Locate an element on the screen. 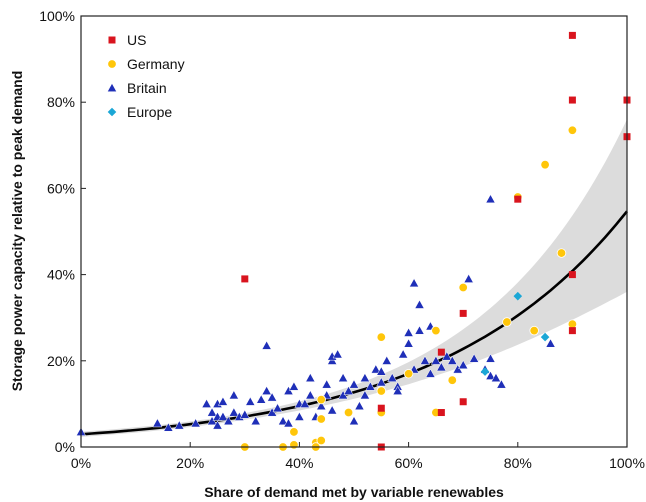 The image size is (646, 502). y-axis-ticks: 0% 20% 40% 60% 80% 100% is located at coordinates (62, 231).